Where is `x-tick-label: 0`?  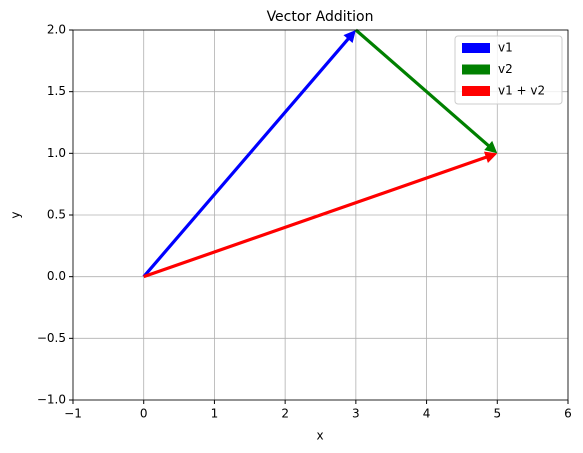
x-tick-label: 0 is located at coordinates (144, 414).